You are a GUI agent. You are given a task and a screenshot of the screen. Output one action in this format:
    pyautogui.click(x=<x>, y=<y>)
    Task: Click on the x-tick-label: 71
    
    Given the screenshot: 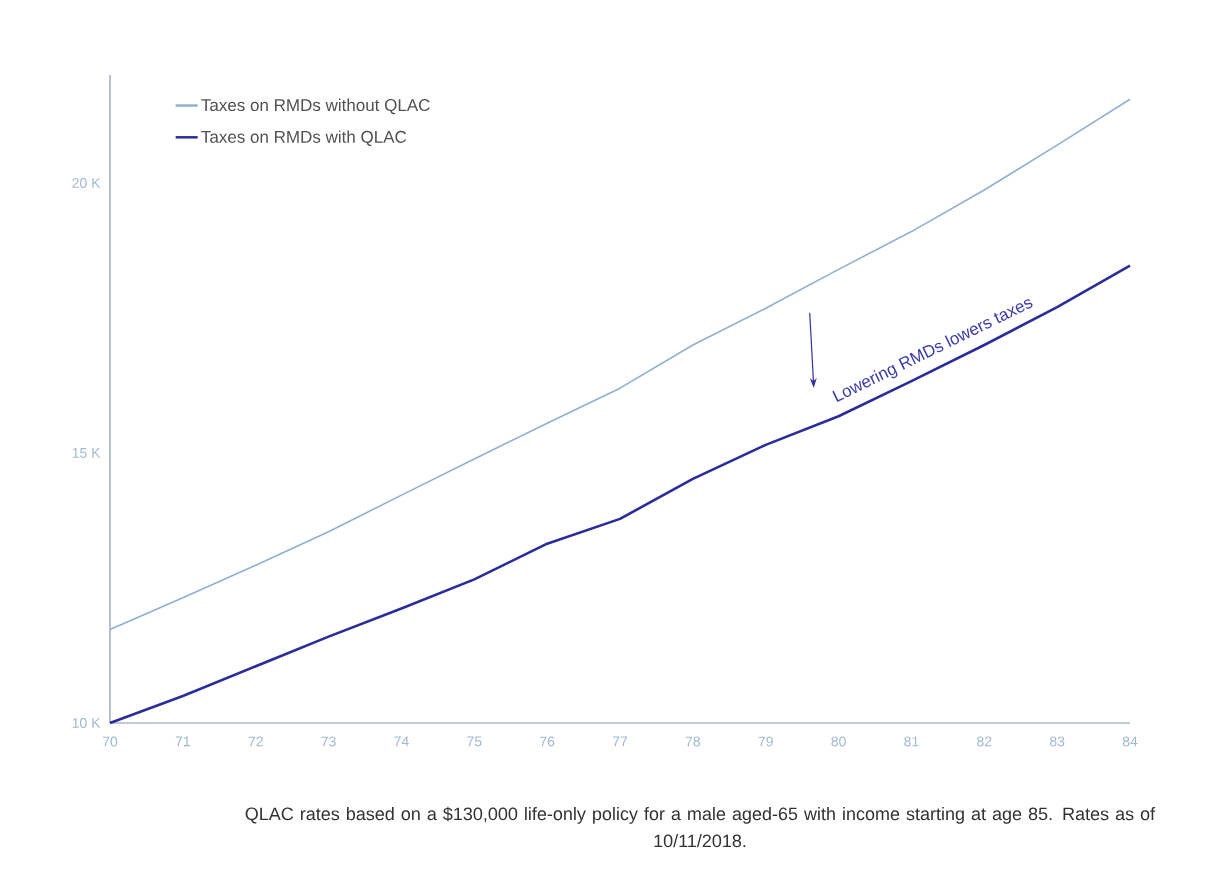 What is the action you would take?
    pyautogui.click(x=182, y=741)
    